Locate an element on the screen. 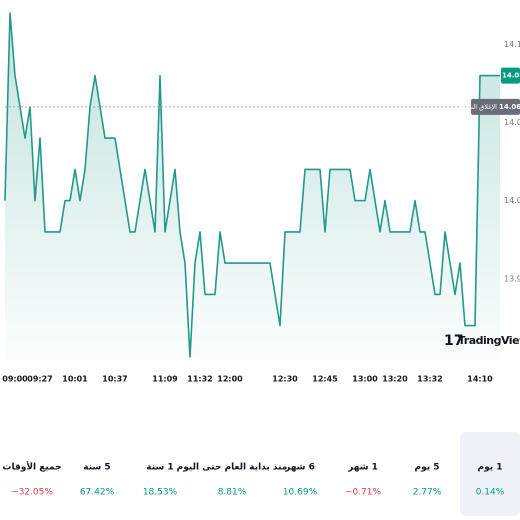 The width and height of the screenshot is (520, 520). x-tick-label: 09:27 is located at coordinates (39, 379).